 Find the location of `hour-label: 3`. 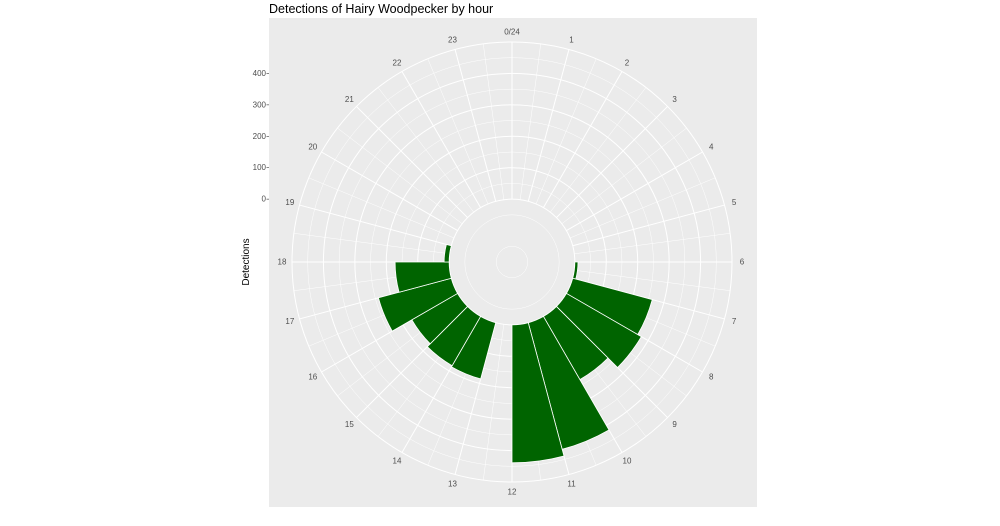

hour-label: 3 is located at coordinates (674, 99).